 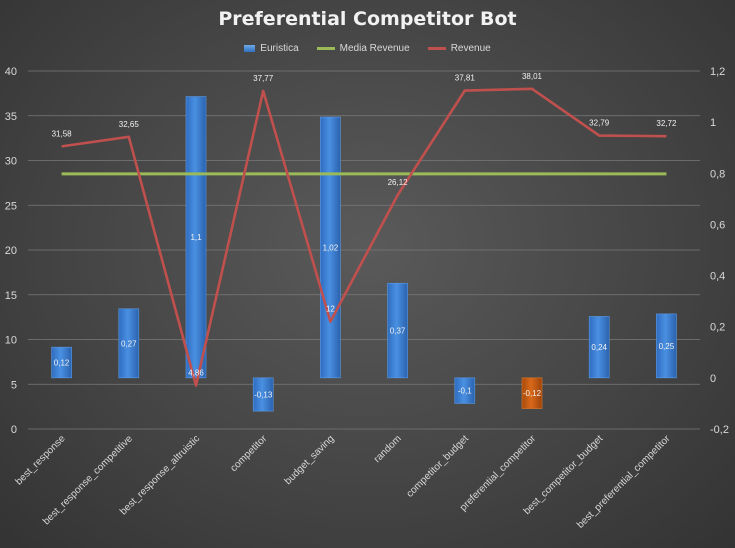 I want to click on y-right-tick-label: 0, so click(x=713, y=379).